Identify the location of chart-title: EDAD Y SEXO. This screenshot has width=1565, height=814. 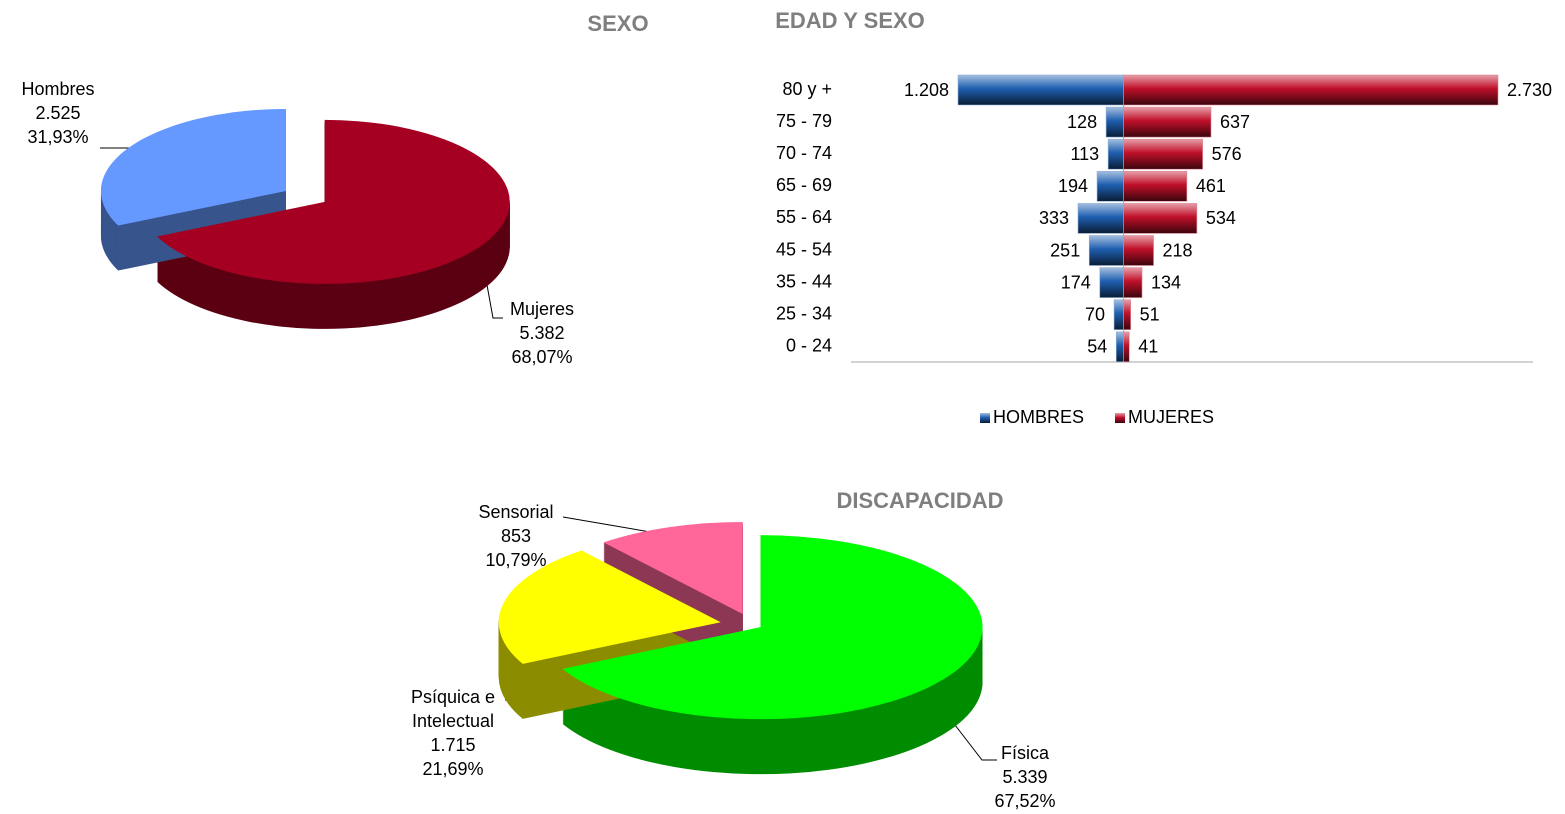
(850, 20).